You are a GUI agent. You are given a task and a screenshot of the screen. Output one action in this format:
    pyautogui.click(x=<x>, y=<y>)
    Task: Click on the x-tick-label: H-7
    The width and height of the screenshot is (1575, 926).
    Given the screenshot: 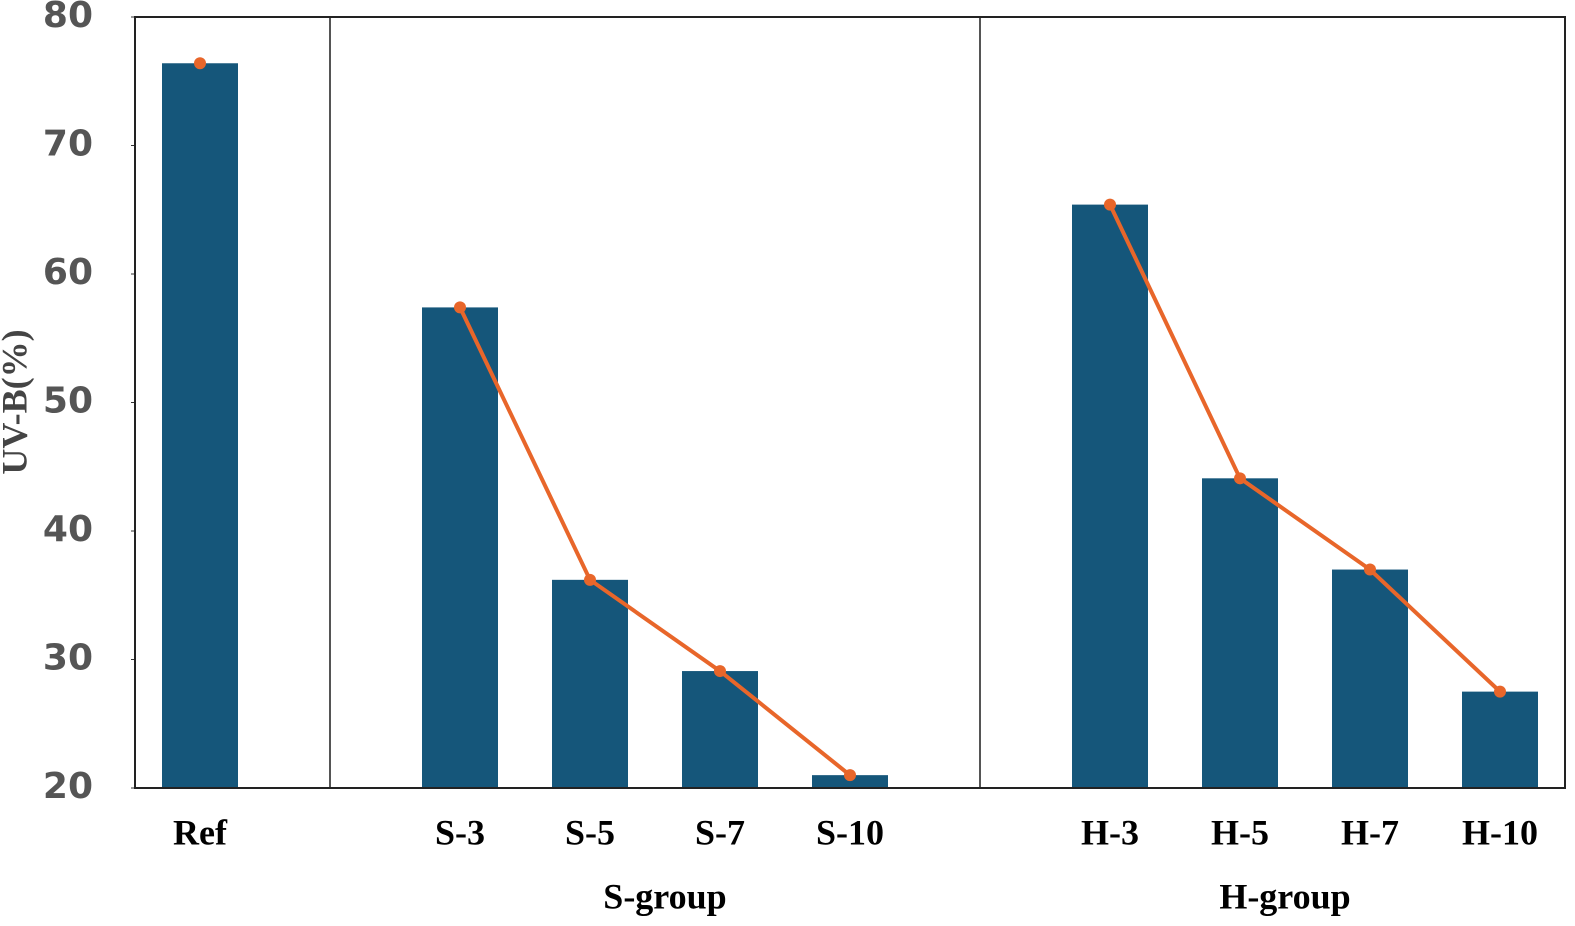 What is the action you would take?
    pyautogui.click(x=1370, y=832)
    